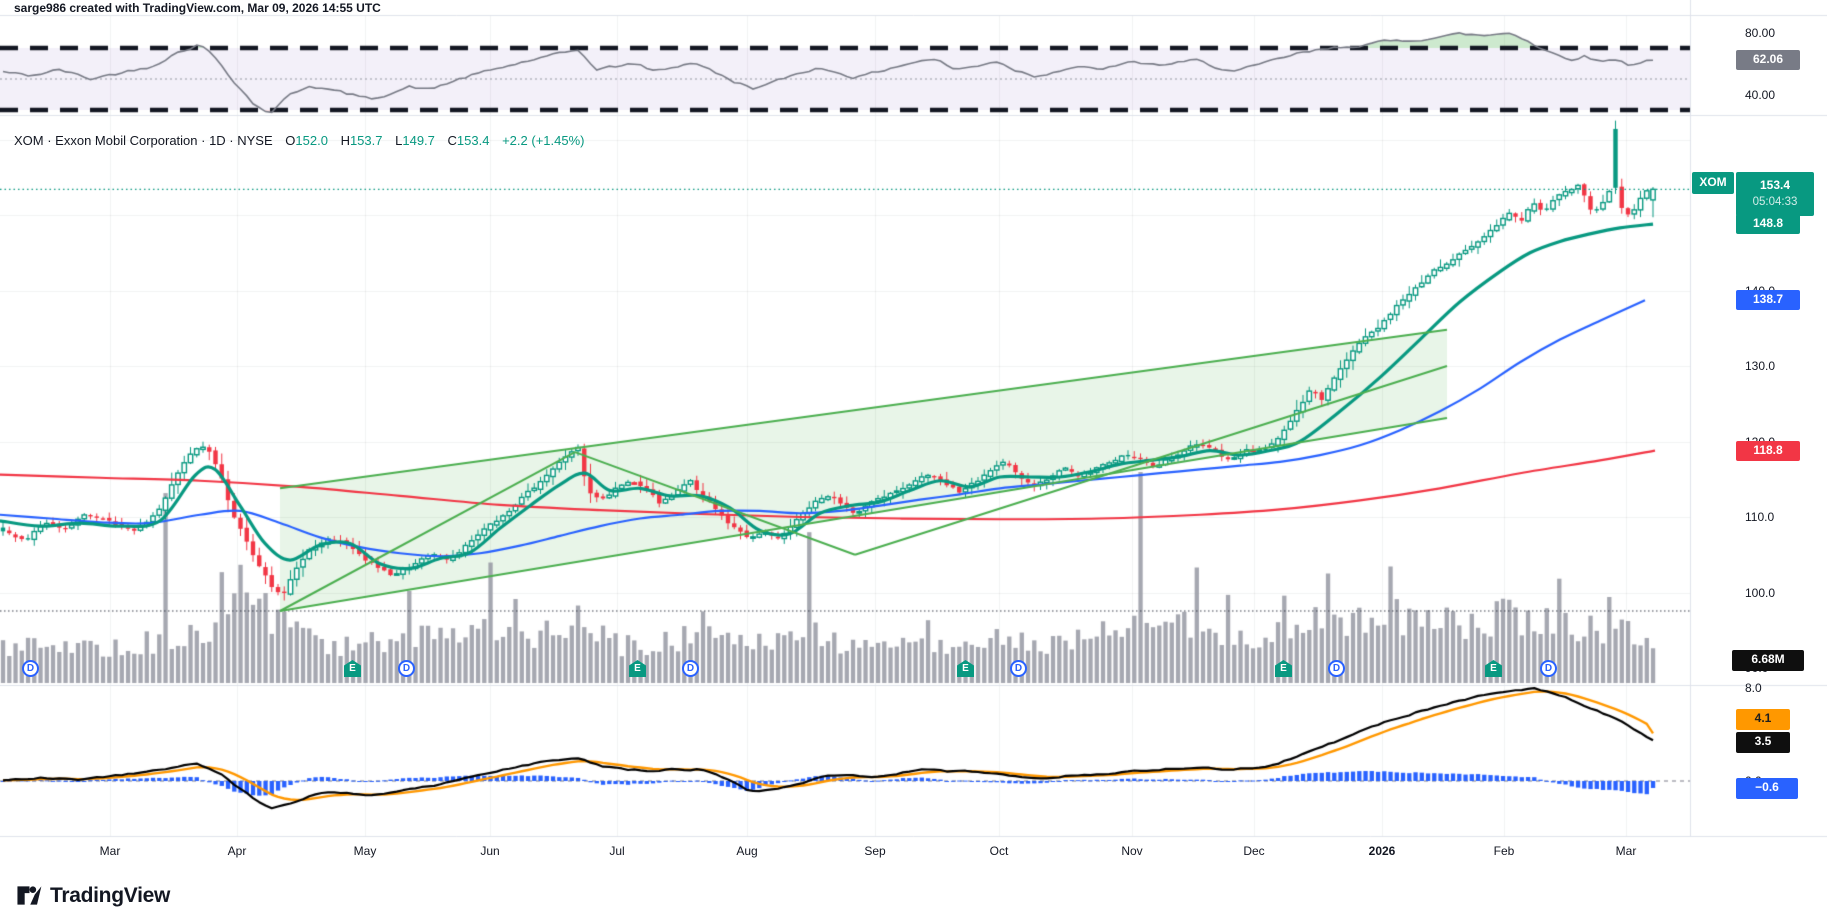 This screenshot has width=1827, height=920. I want to click on time-axis-label: Feb, so click(1504, 851).